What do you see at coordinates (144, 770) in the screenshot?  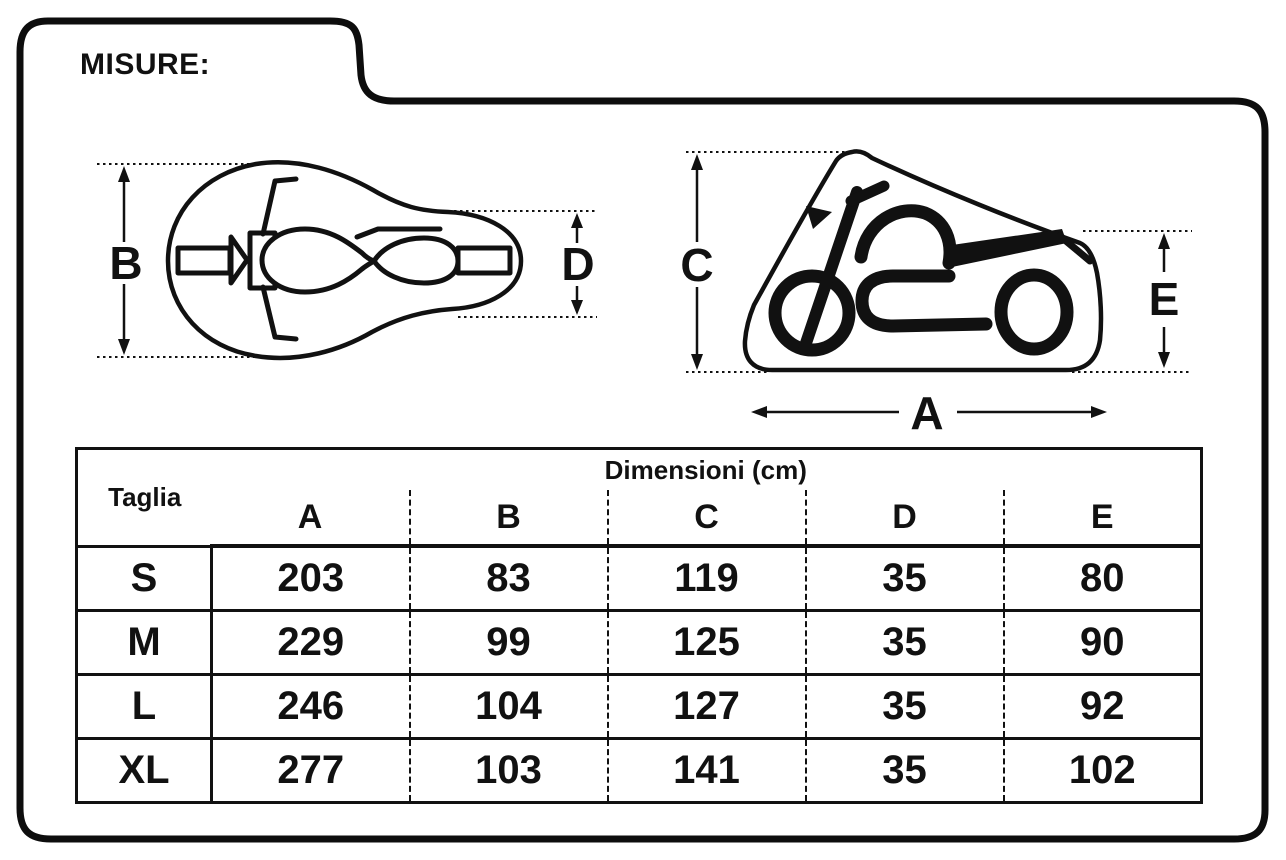 I see `size-cell: XL` at bounding box center [144, 770].